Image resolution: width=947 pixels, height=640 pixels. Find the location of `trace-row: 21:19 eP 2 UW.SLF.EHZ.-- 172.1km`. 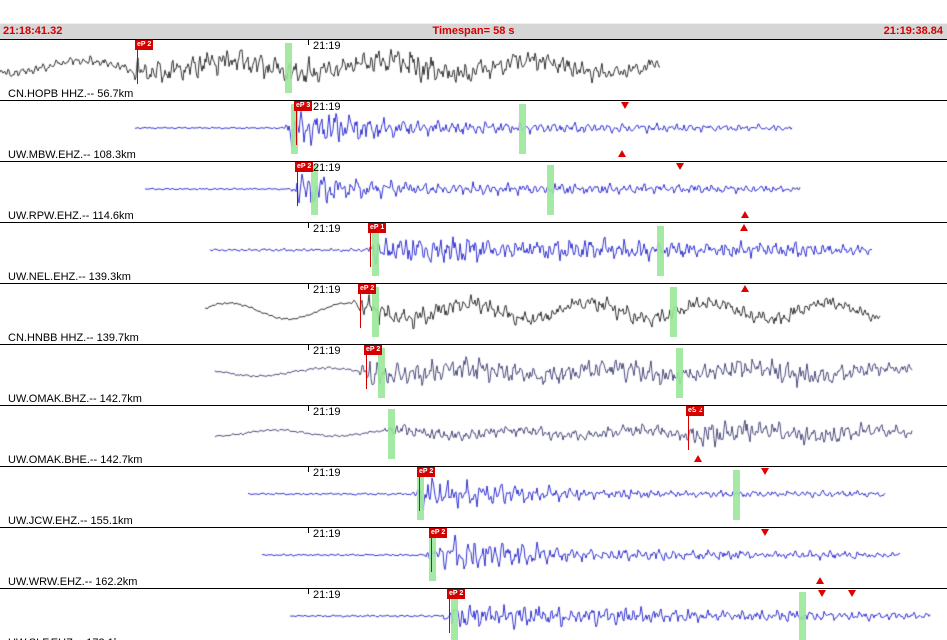

trace-row: 21:19 eP 2 UW.SLF.EHZ.-- 172.1km is located at coordinates (473, 614).